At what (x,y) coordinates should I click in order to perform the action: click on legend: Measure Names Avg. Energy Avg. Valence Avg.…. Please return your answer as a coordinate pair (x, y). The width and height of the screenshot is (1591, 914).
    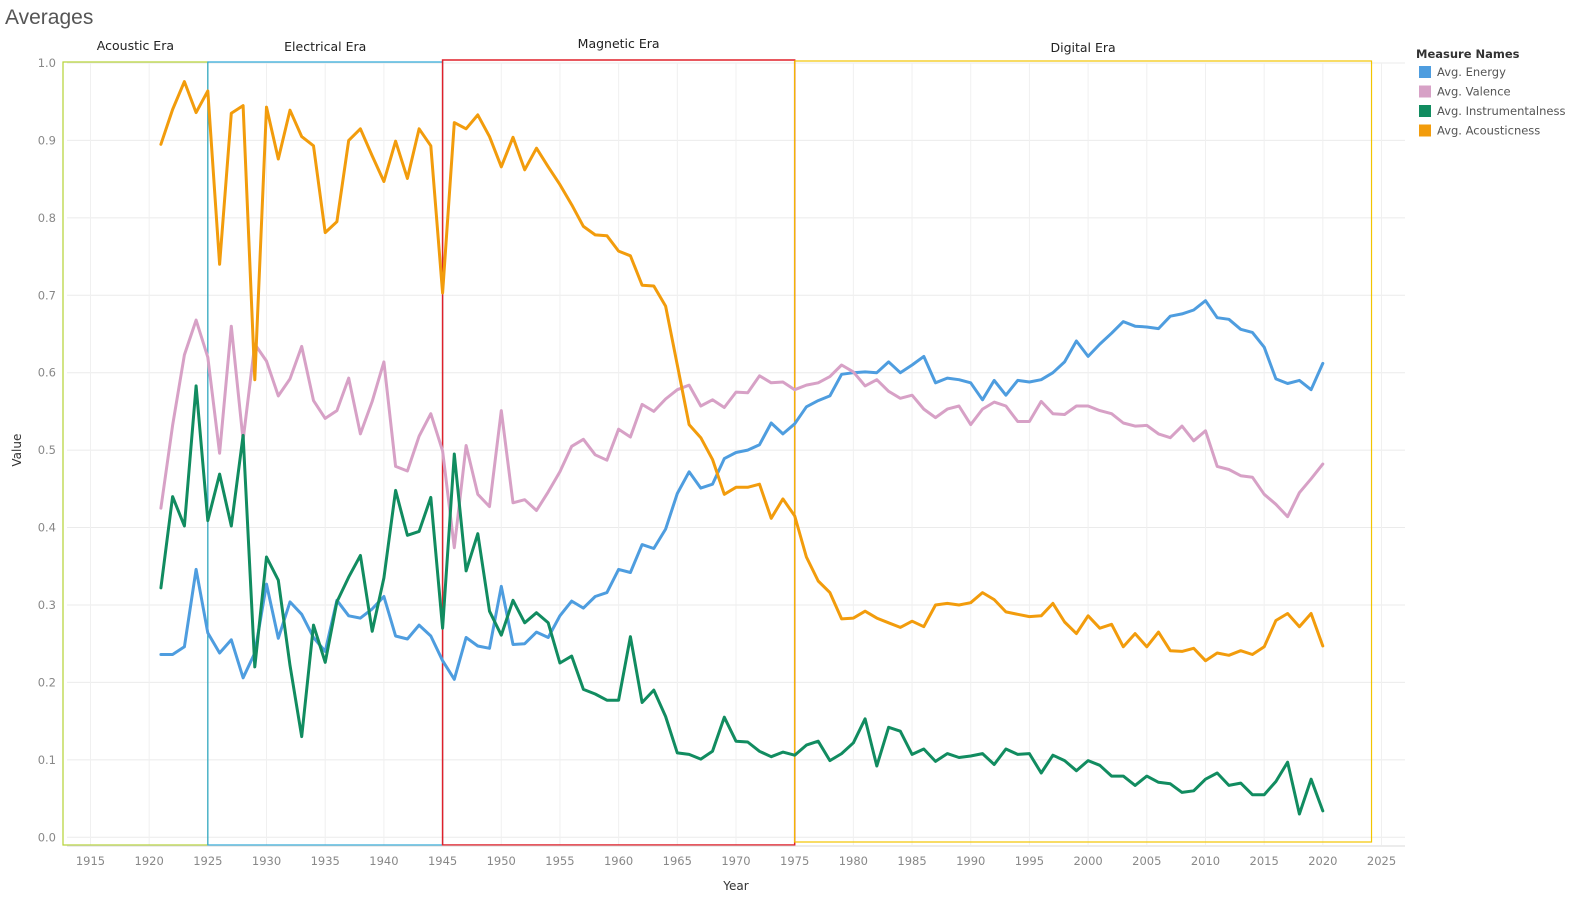
    Looking at the image, I should click on (1490, 92).